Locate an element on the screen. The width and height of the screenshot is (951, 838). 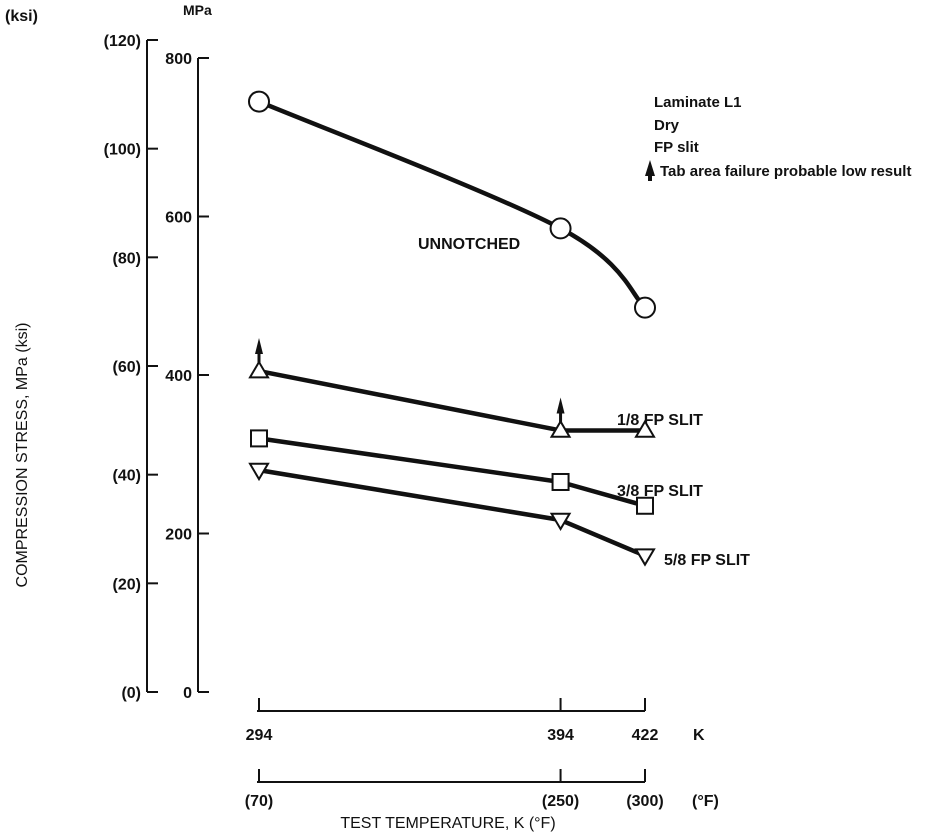
kelvin-tick-label: 294 is located at coordinates (259, 735).